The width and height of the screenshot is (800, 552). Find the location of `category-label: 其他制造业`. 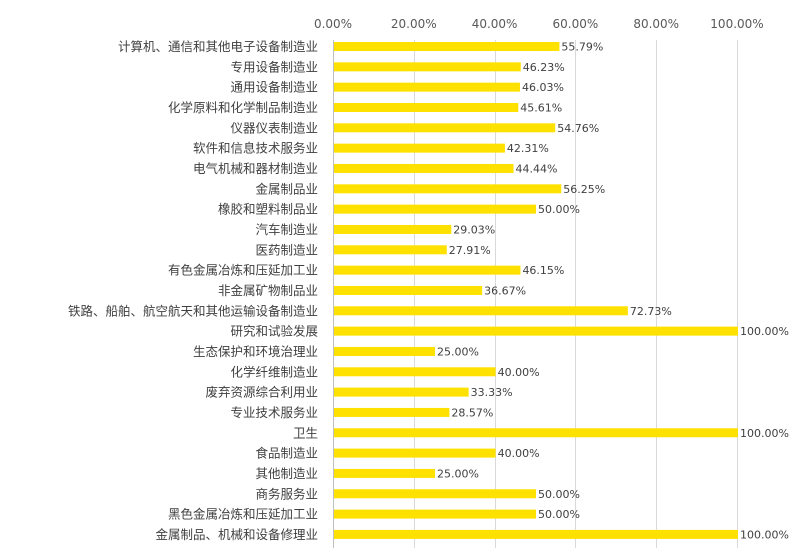

category-label: 其他制造业 is located at coordinates (286, 473).